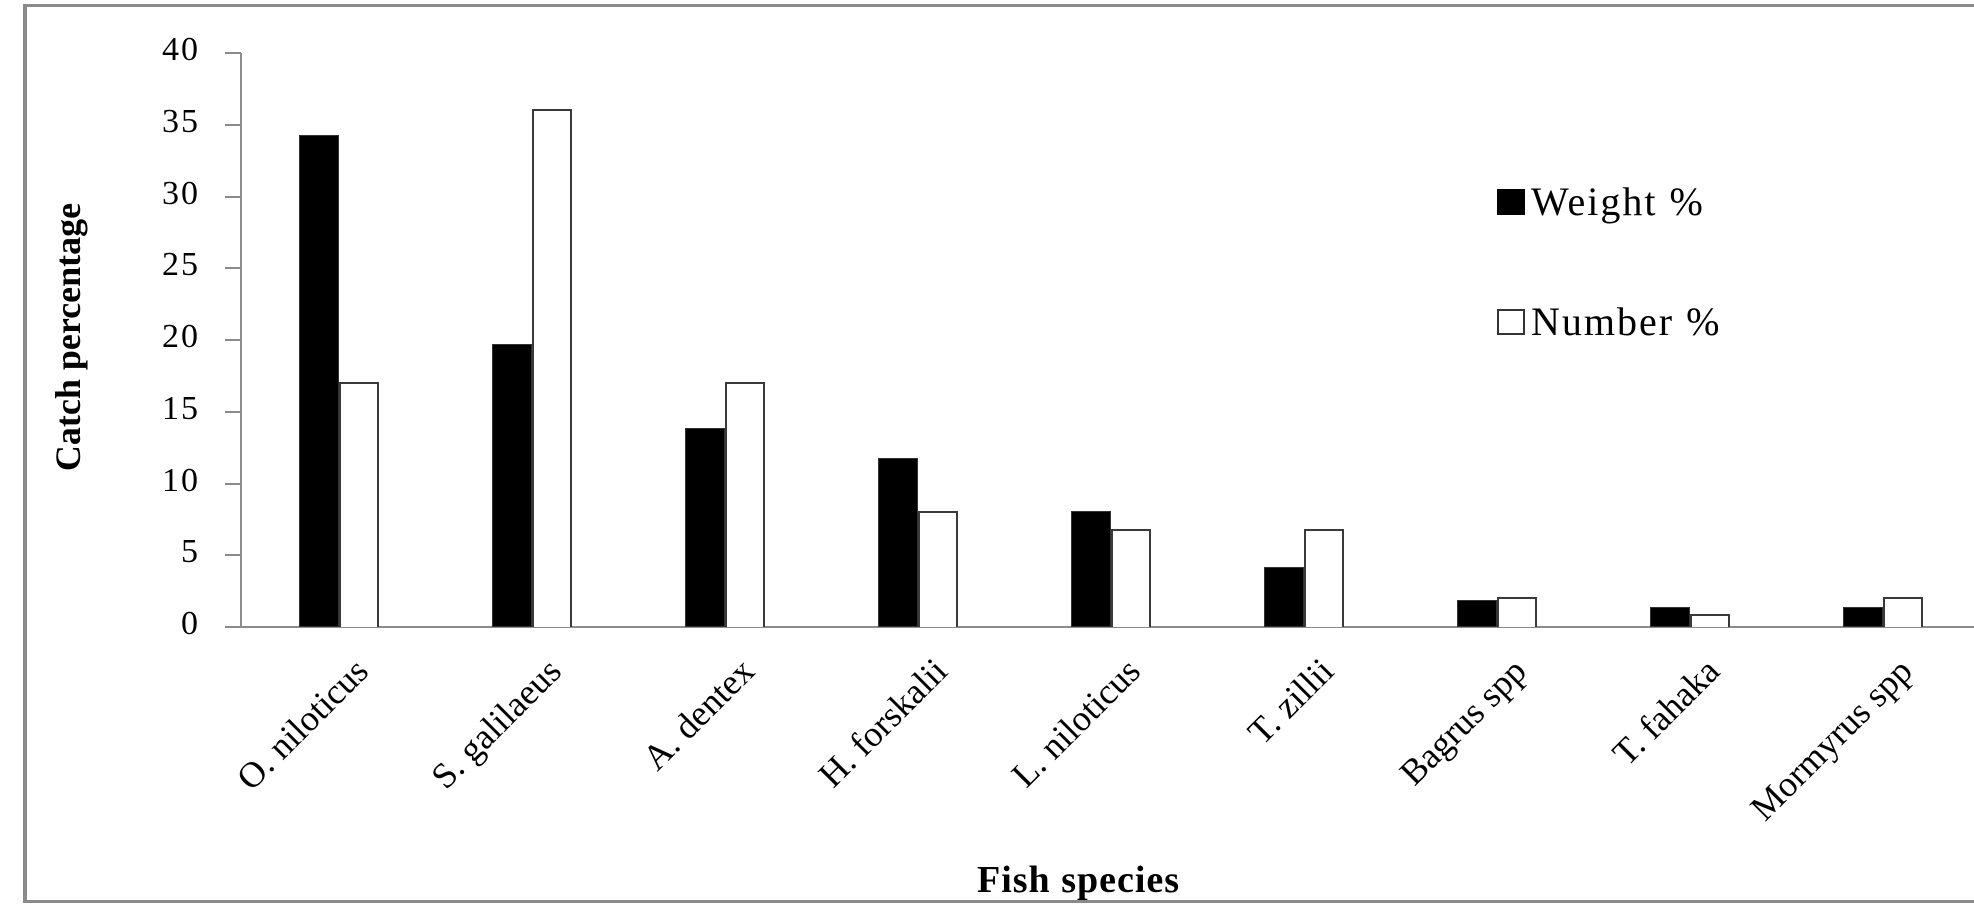 This screenshot has width=1974, height=914. Describe the element at coordinates (190, 623) in the screenshot. I see `y-tick-label: 0` at that location.